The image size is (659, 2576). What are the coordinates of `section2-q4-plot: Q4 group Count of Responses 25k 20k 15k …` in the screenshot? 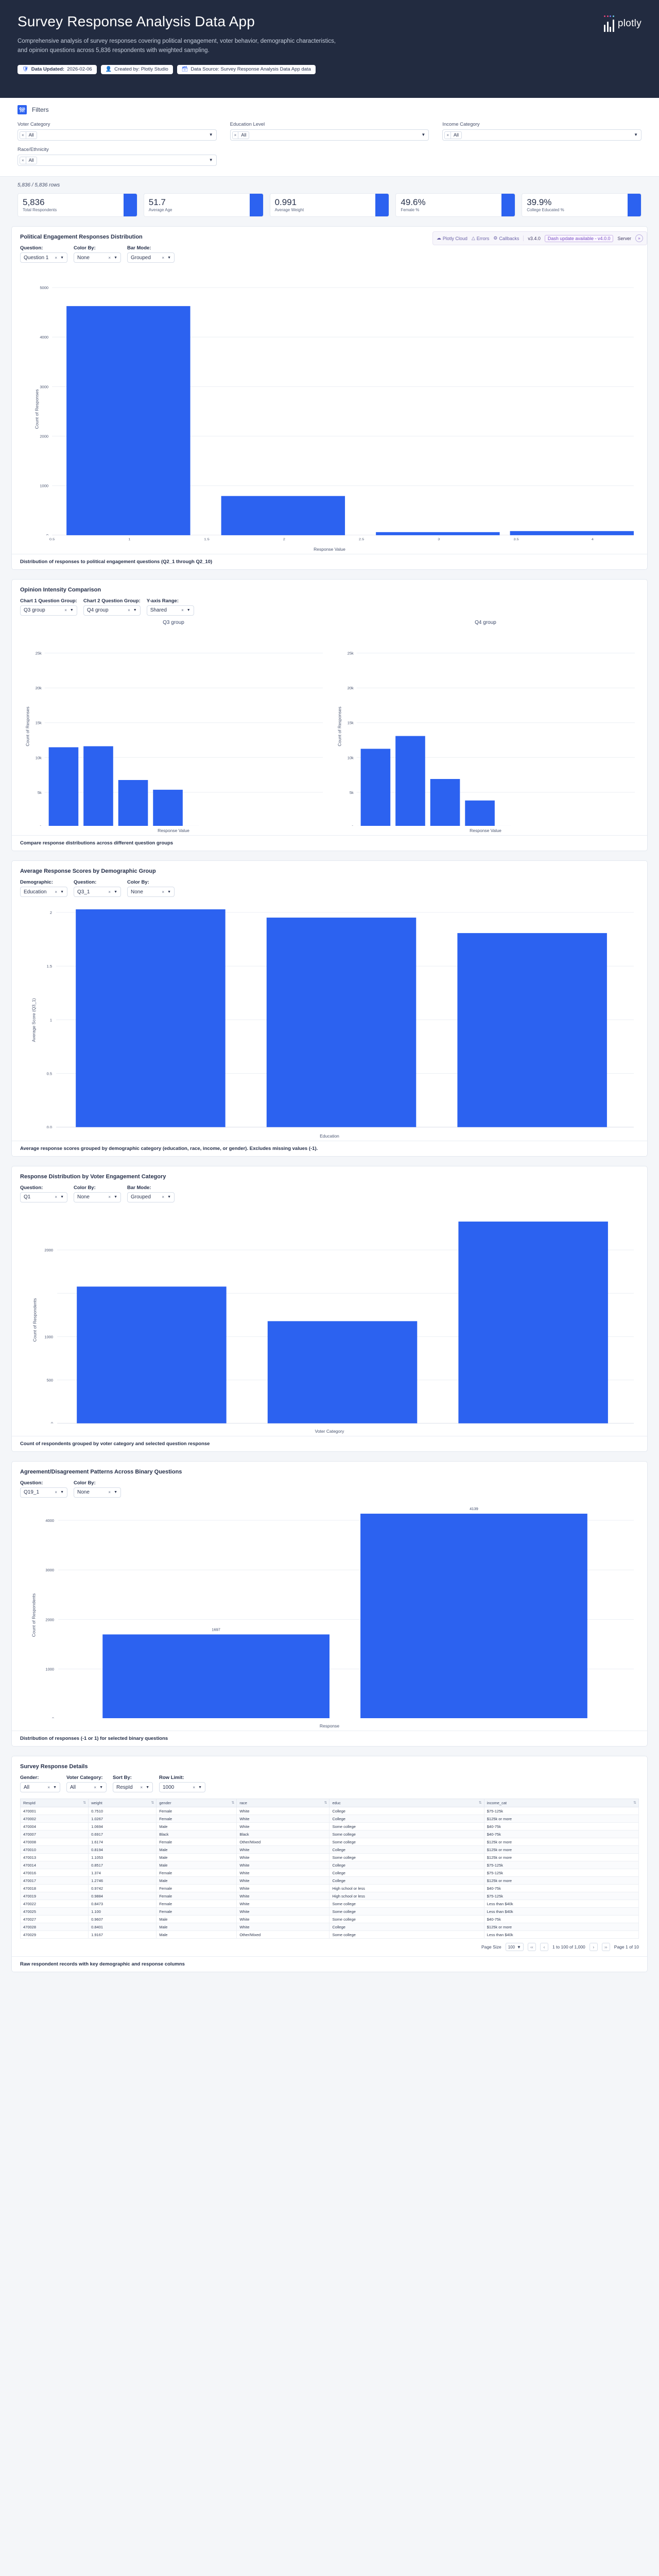 It's located at (486, 726).